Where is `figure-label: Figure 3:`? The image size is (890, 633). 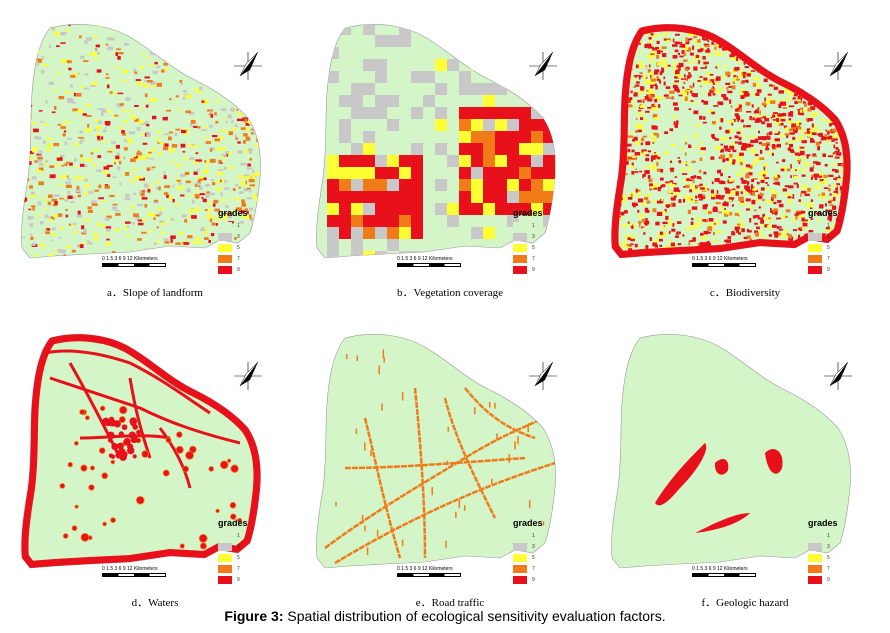 figure-label: Figure 3: is located at coordinates (254, 616).